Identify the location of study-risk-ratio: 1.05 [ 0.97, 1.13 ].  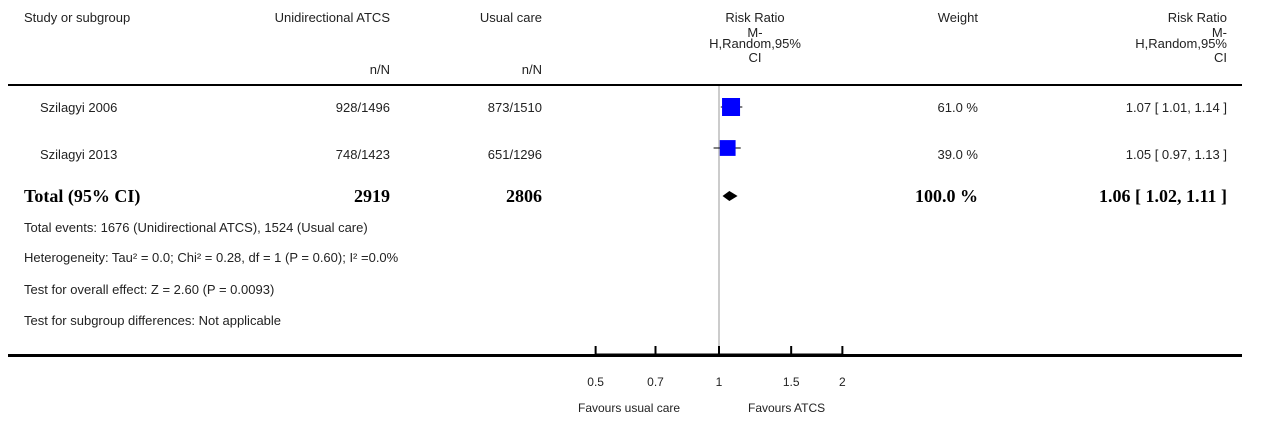
(1176, 154).